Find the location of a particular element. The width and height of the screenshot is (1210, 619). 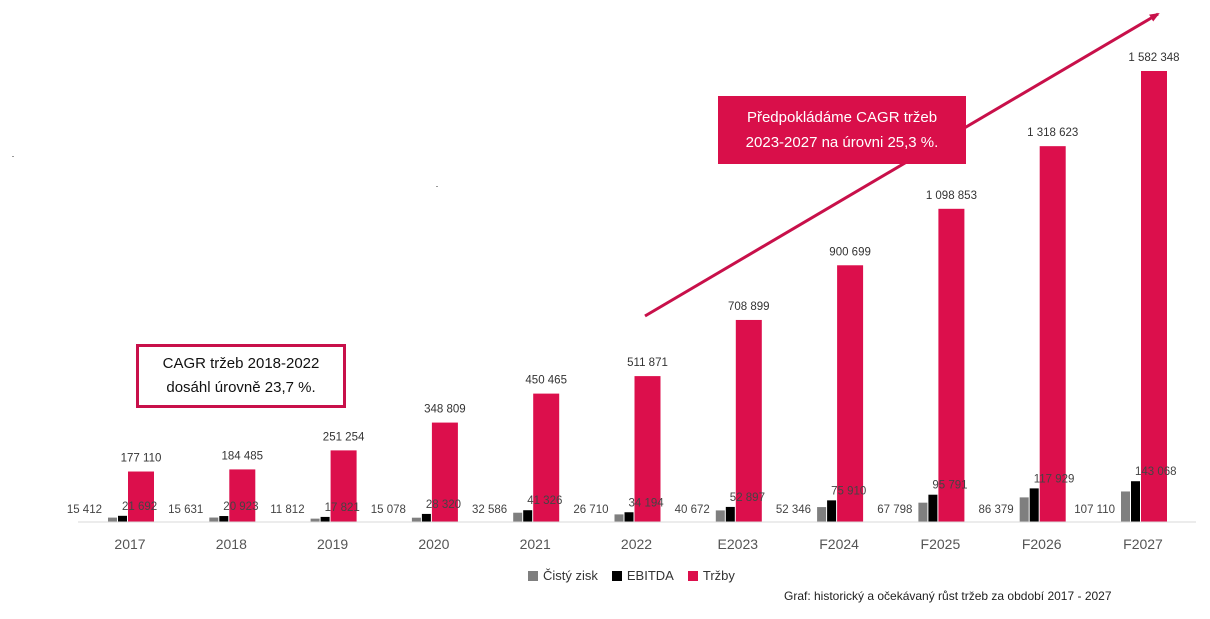

bar-revenue-2021 is located at coordinates (546, 457).